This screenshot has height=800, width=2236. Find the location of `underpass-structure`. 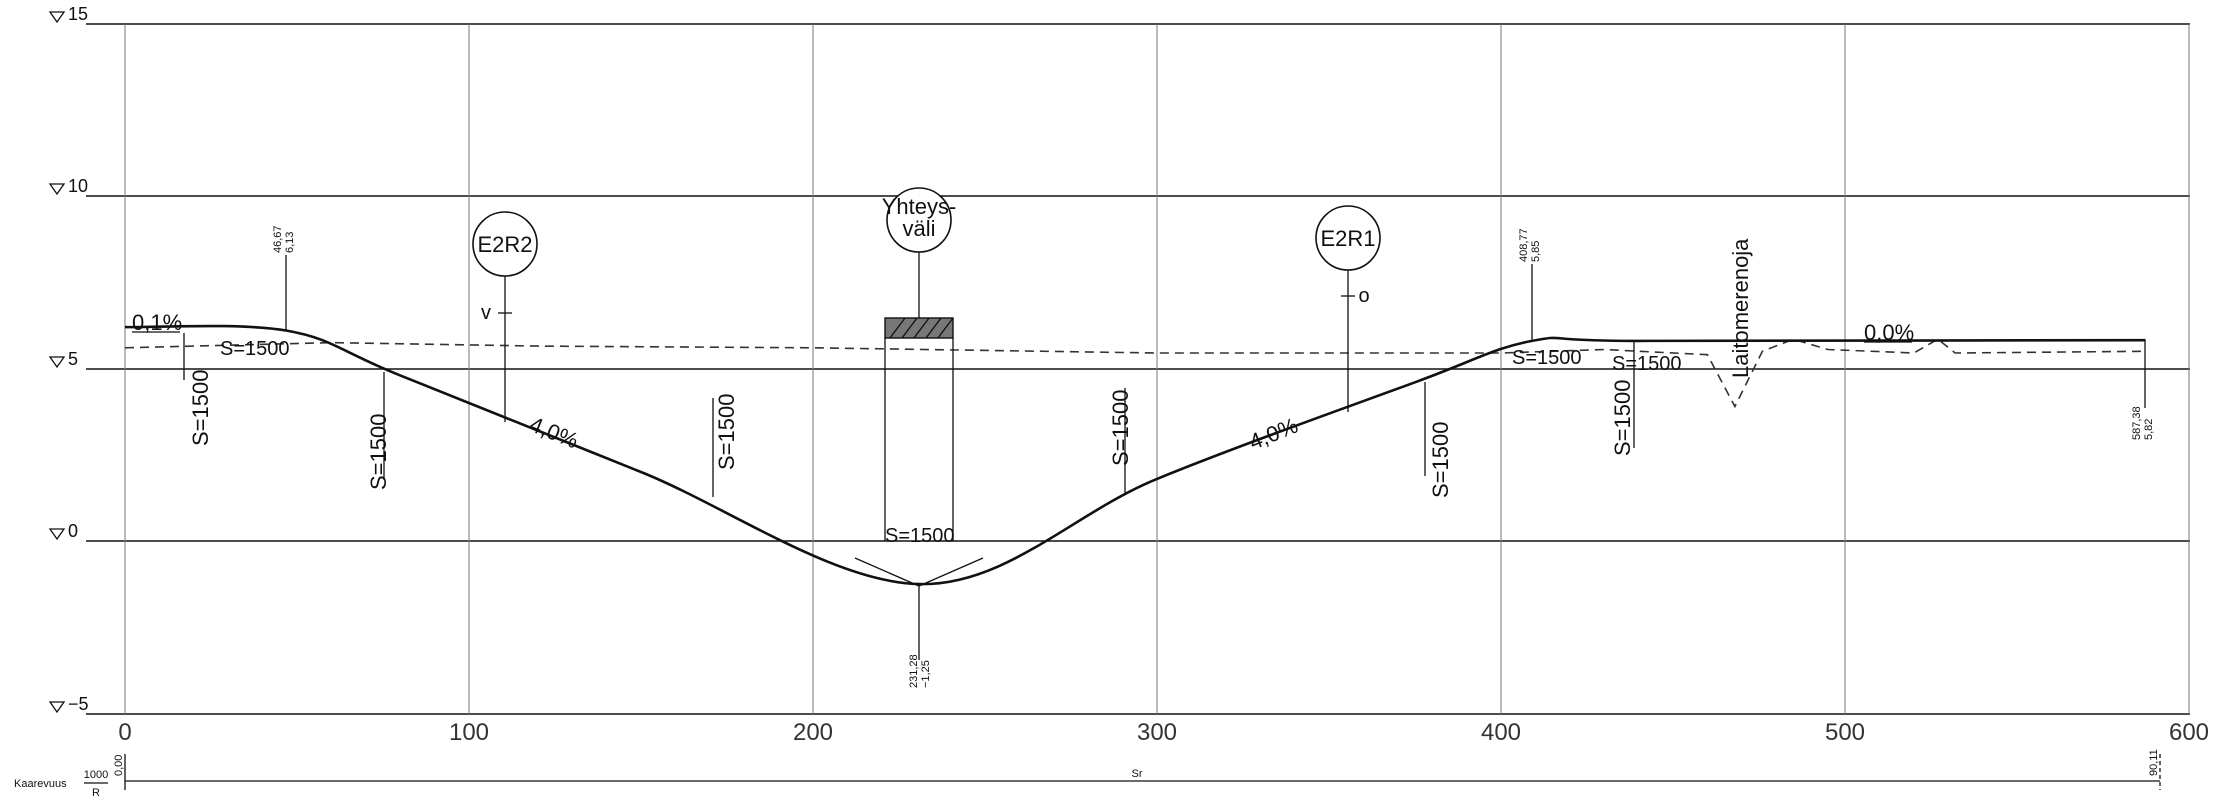

underpass-structure is located at coordinates (919, 396).